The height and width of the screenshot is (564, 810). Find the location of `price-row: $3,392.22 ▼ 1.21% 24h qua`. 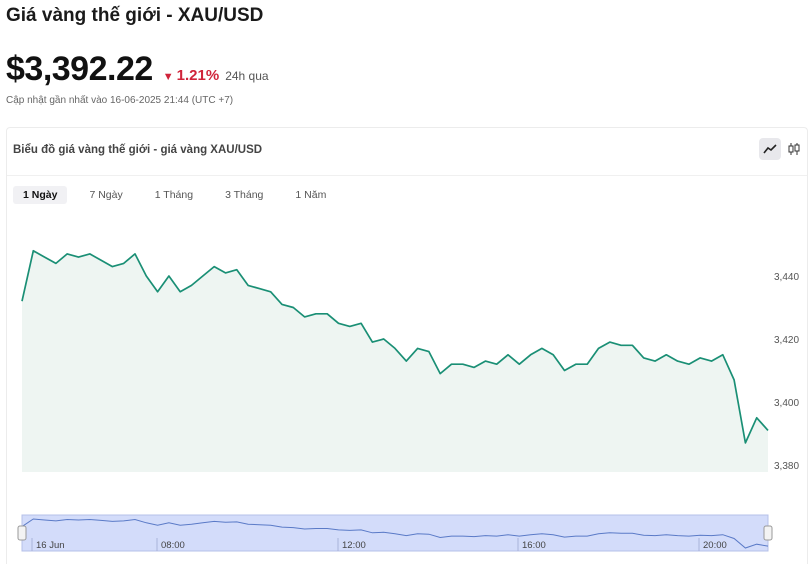

price-row: $3,392.22 ▼ 1.21% 24h qua is located at coordinates (137, 69).